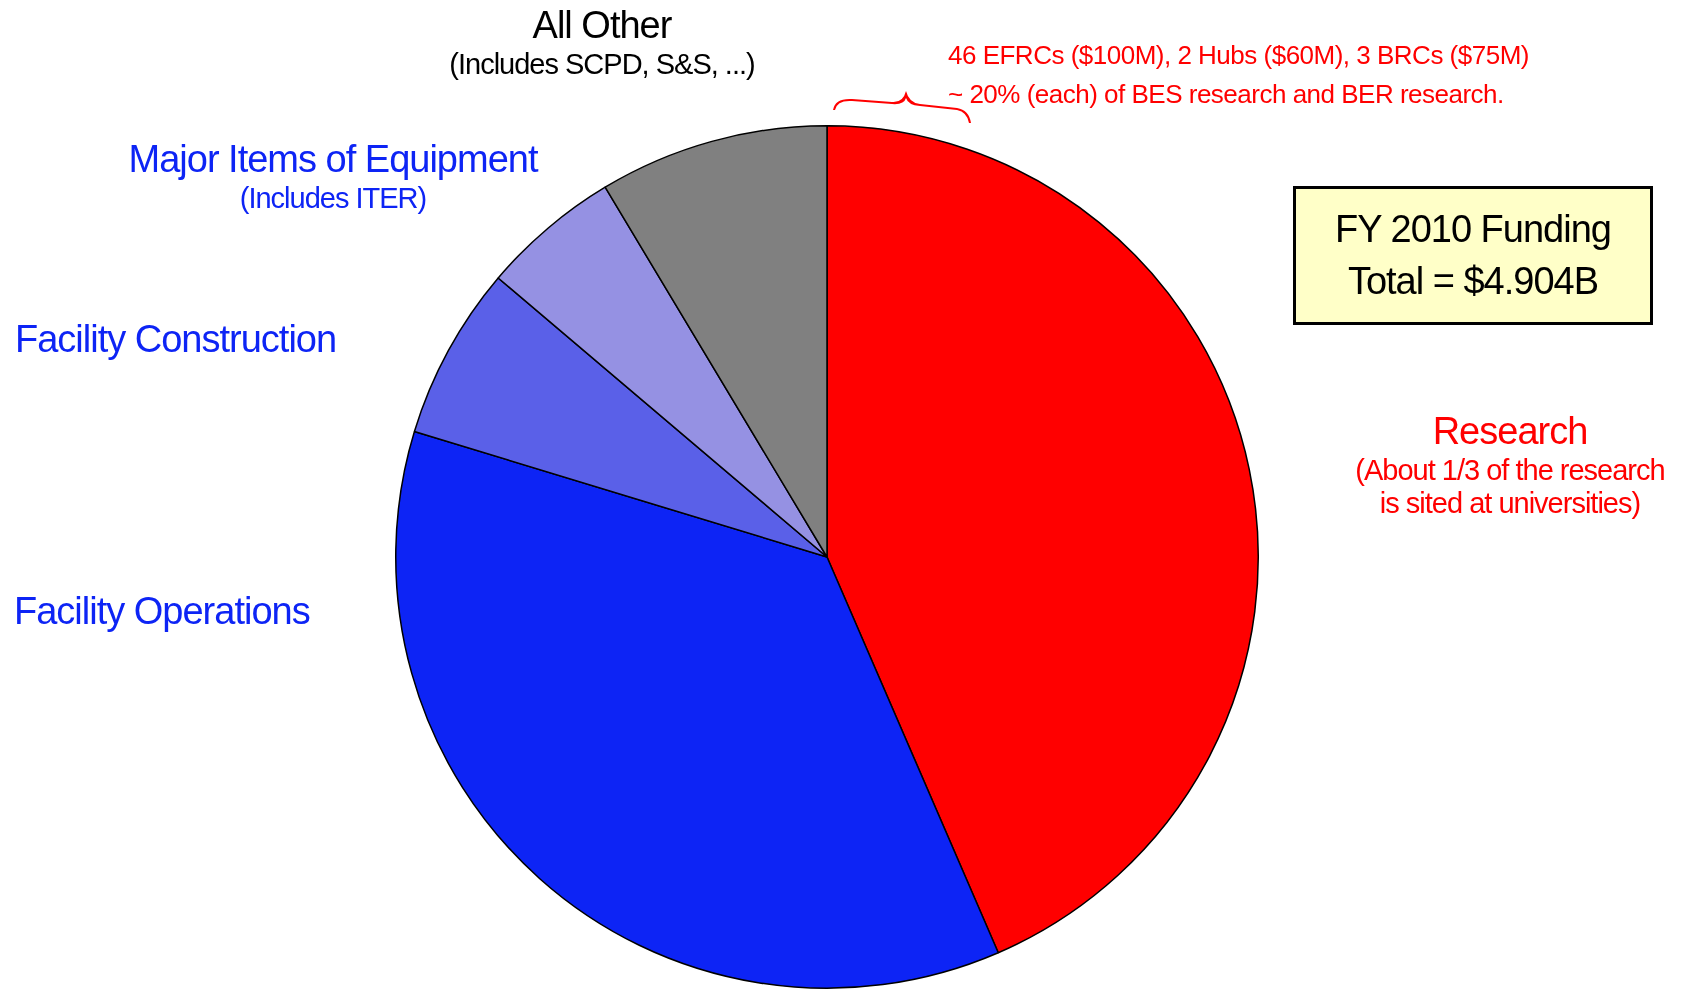  I want to click on text: (About 1/3 of the research is sited at universities), so click(1510, 486).